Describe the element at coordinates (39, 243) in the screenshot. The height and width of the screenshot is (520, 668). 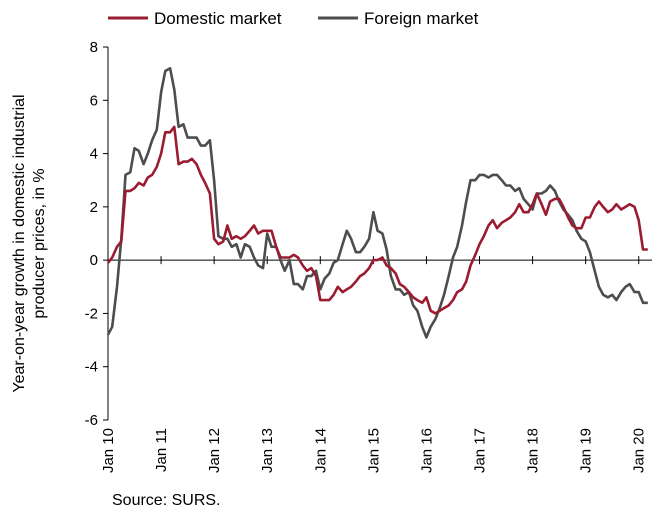
I see `y-axis-label-line: producer prices, in %` at that location.